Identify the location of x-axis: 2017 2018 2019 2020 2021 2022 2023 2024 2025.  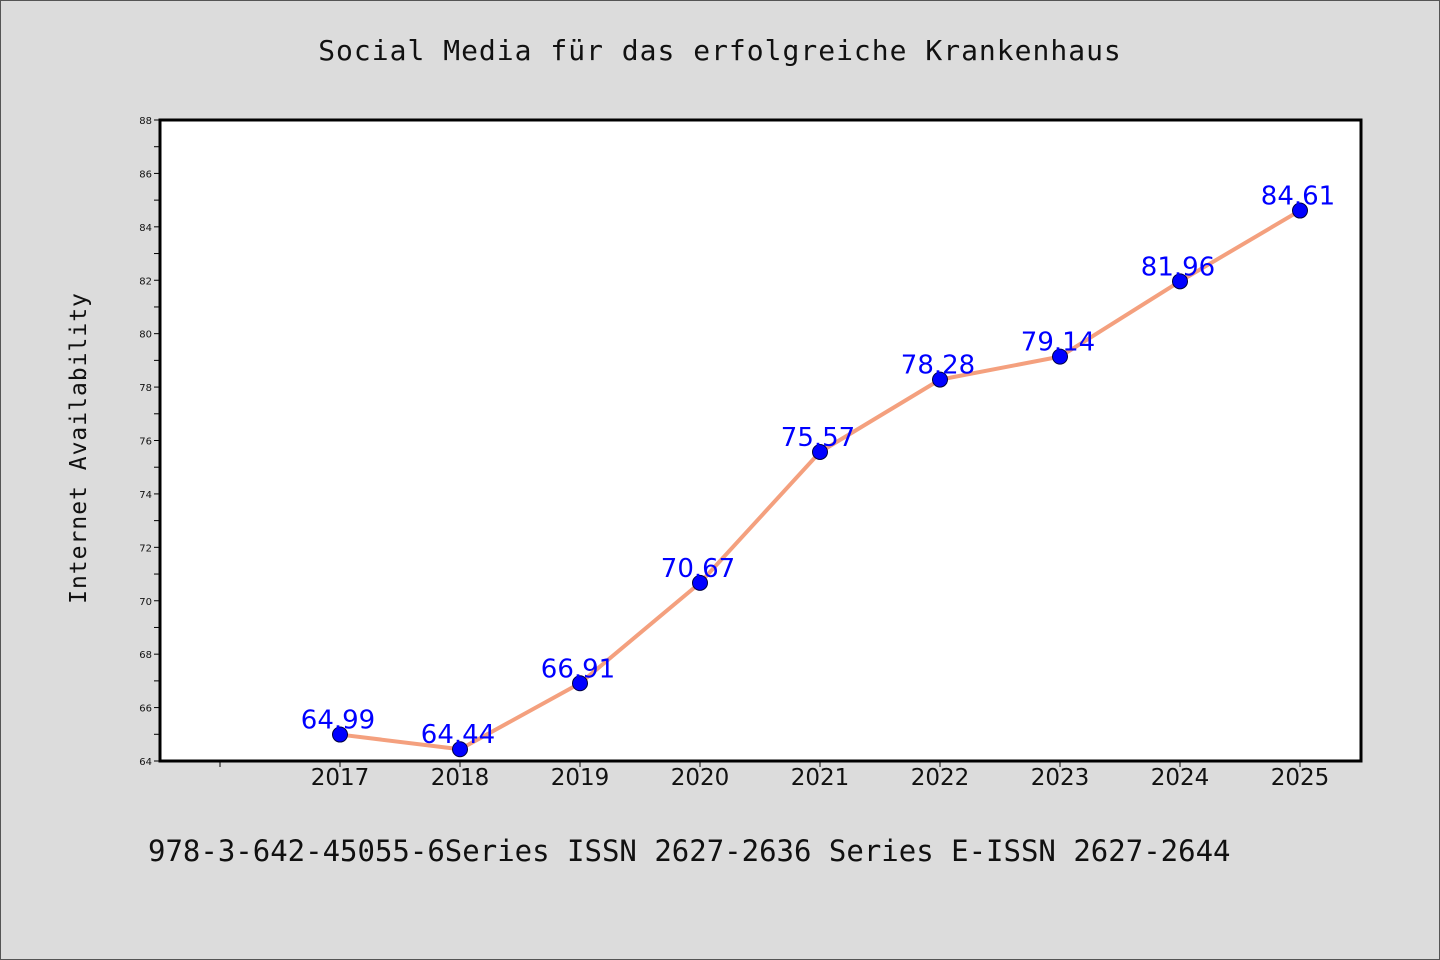
(774, 776).